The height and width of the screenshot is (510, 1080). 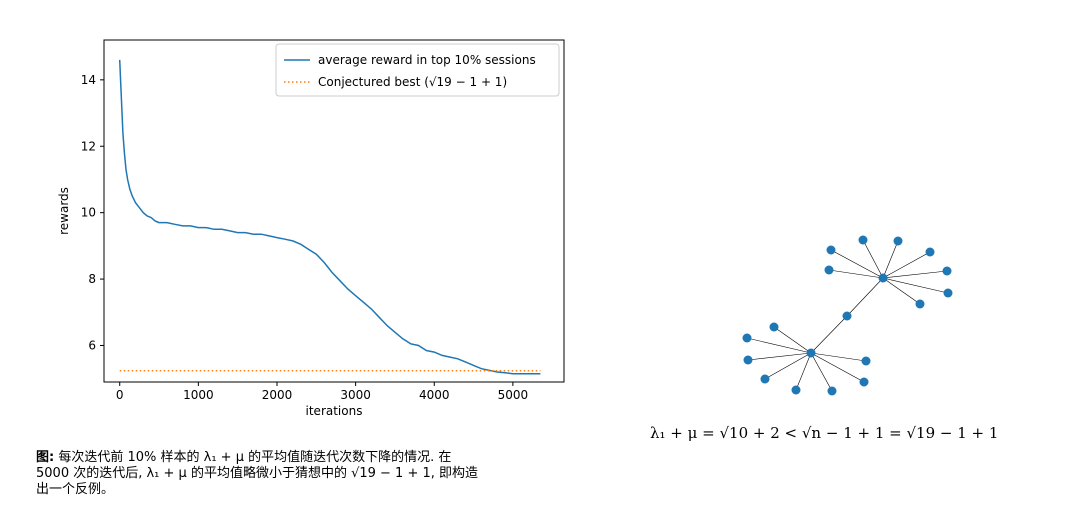 What do you see at coordinates (253, 457) in the screenshot?
I see `caption-line-1: 每次迭代前 10% 样本的 λ₁ + μ 的平均值随迭代次数下降的情况. 在` at bounding box center [253, 457].